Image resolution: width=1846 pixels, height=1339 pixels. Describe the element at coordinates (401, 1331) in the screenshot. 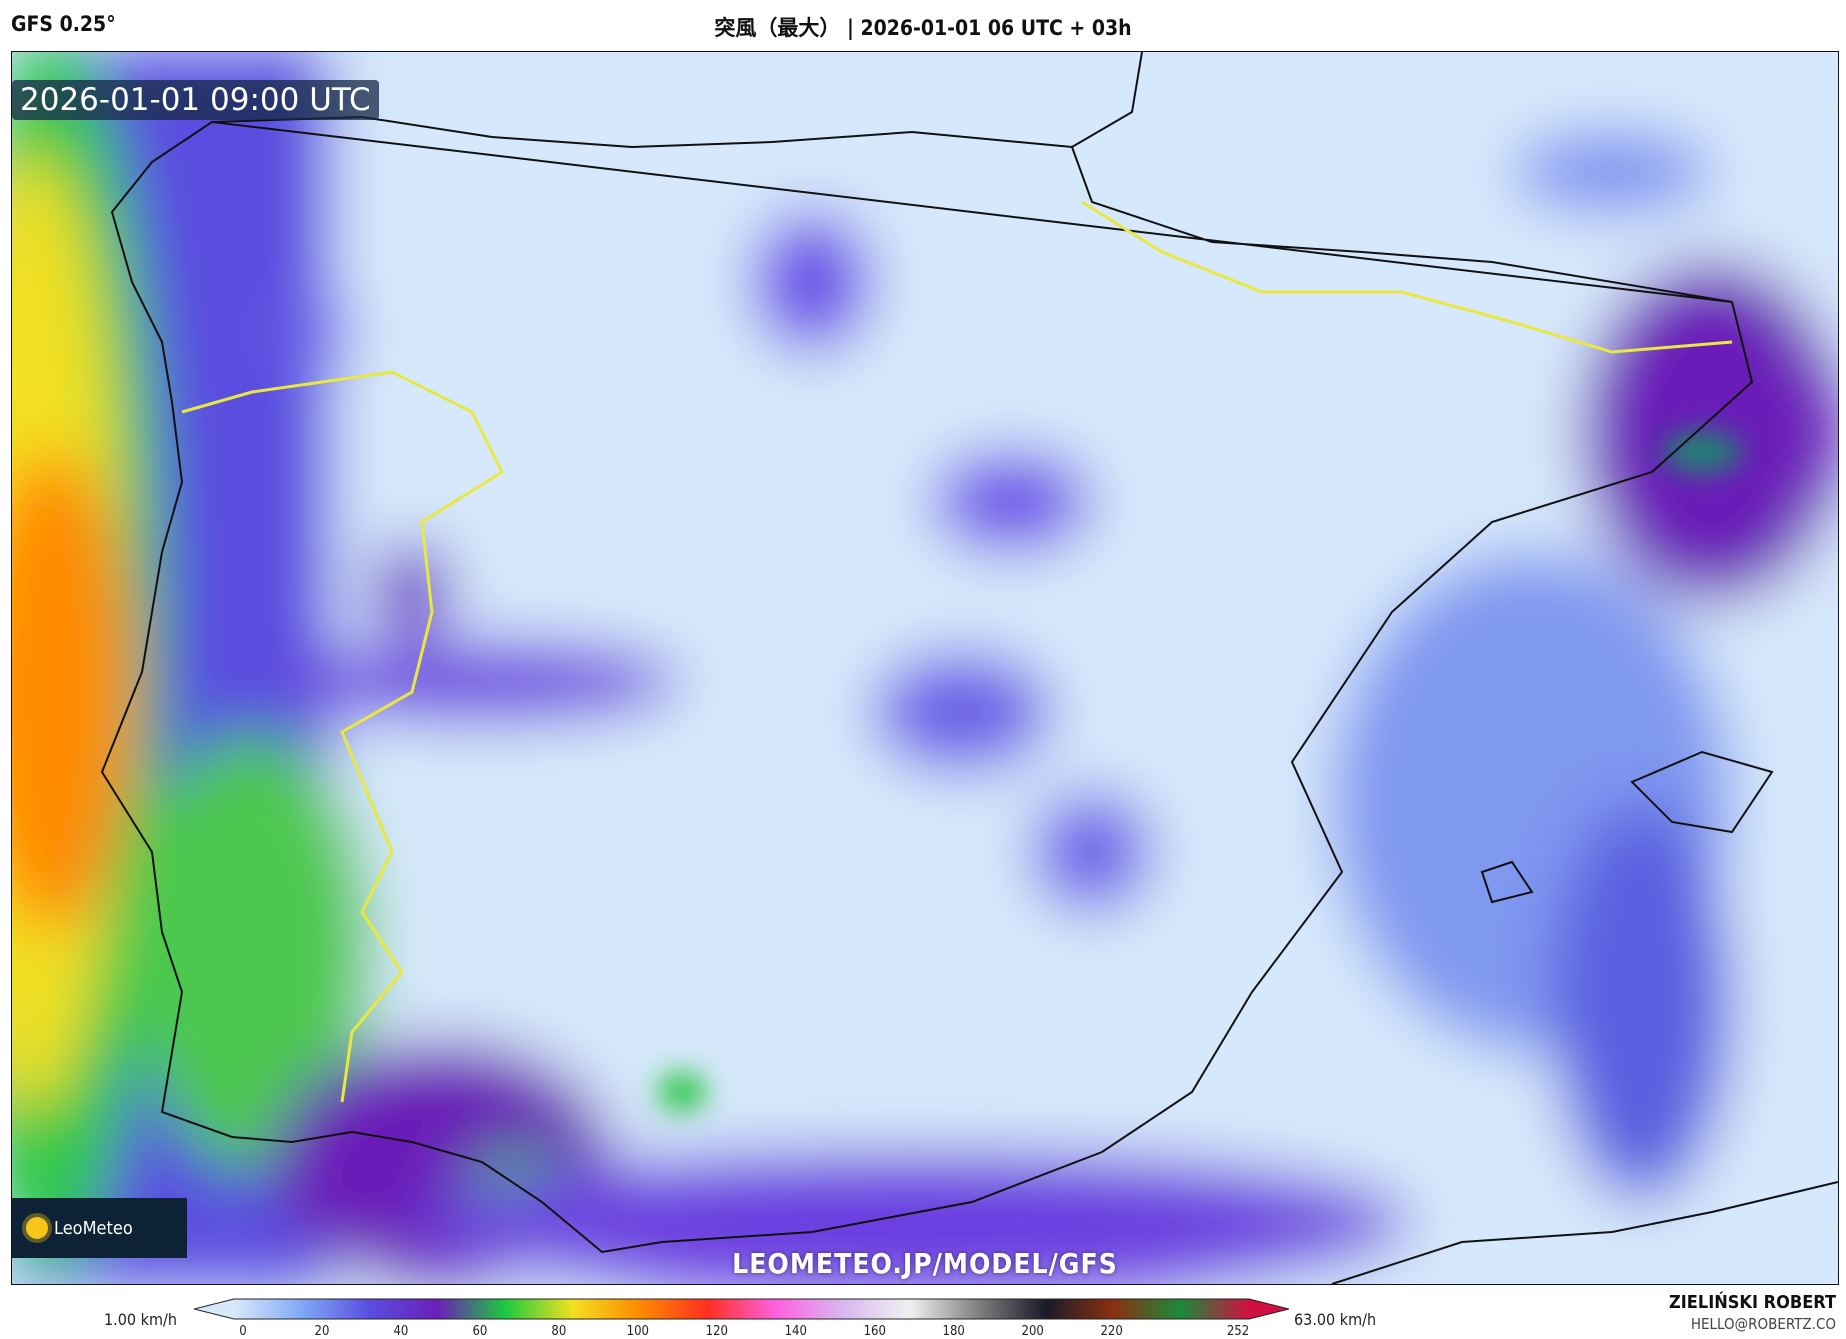

I see `colorbar-tick-label: 40` at that location.